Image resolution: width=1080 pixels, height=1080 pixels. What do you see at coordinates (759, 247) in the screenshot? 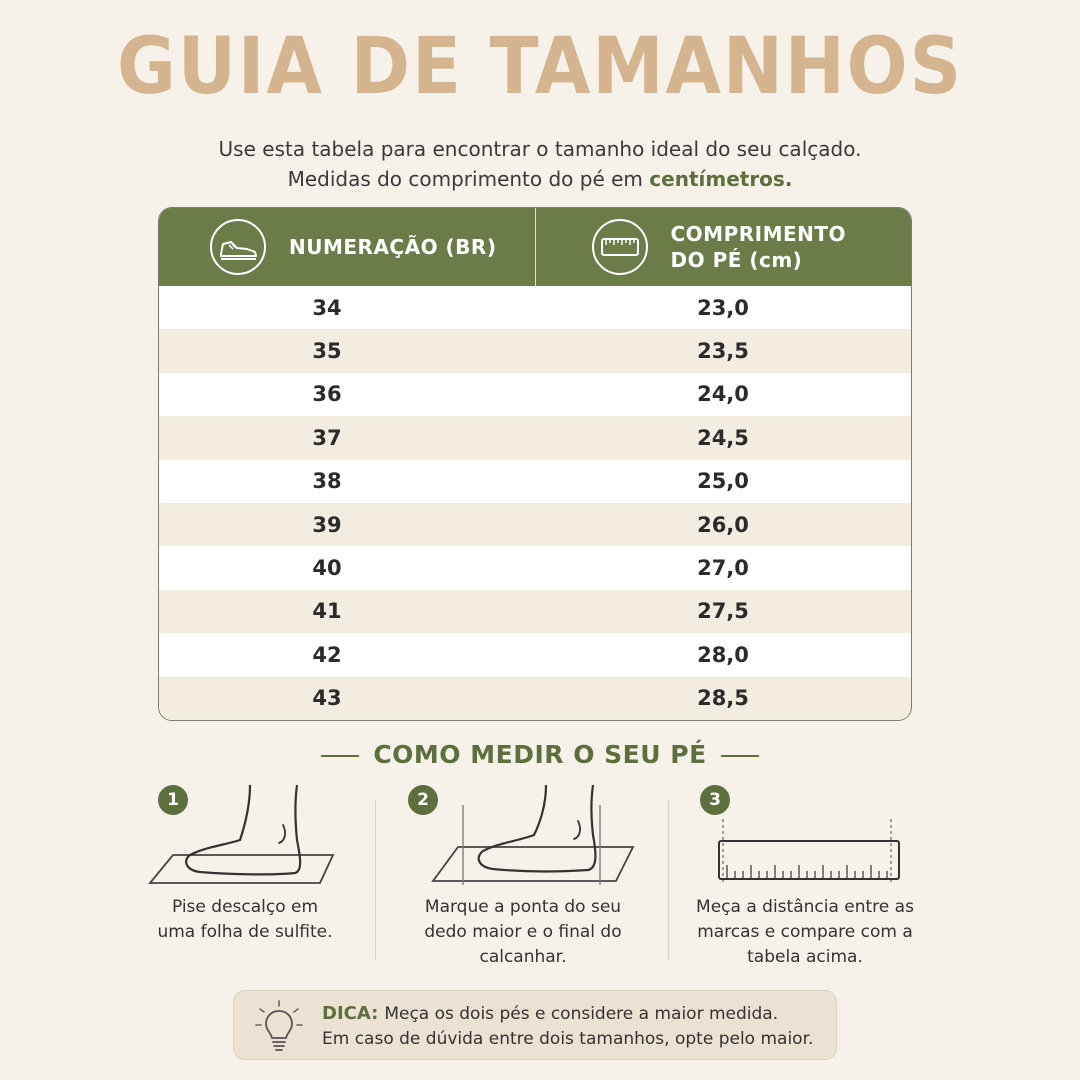
I see `header-length-label: COMPRIMENTO DO PÉ (cm)` at bounding box center [759, 247].